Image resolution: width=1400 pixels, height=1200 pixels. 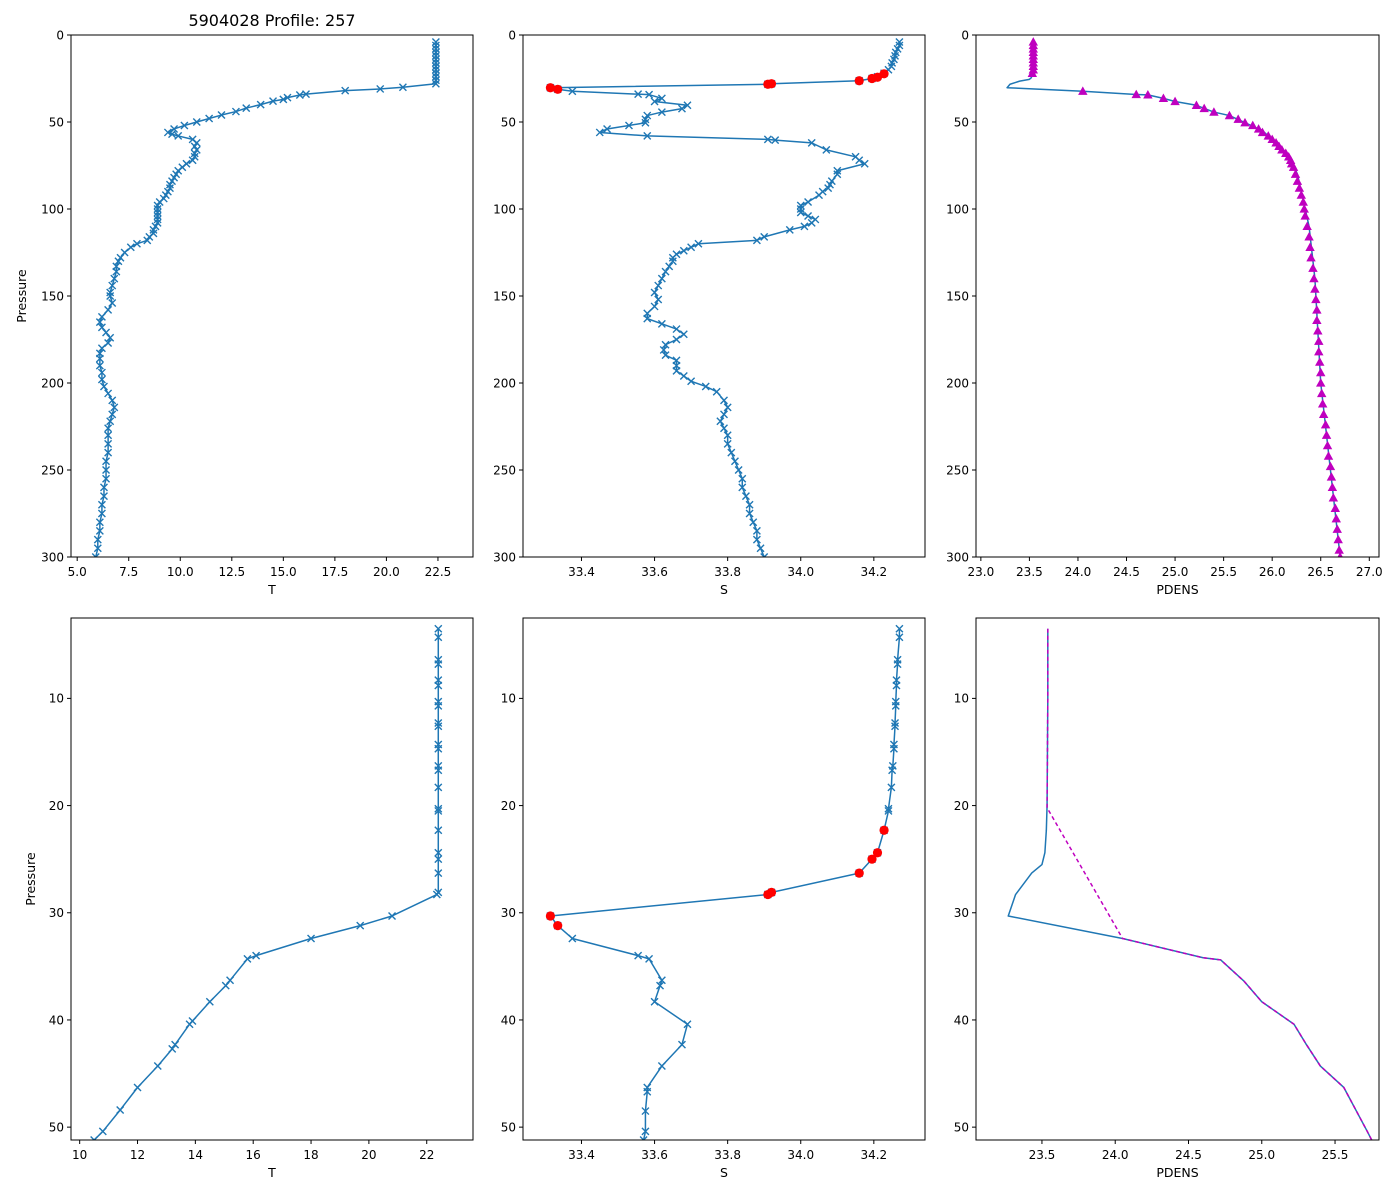 I want to click on panel-pdens-zoom: 23.5 24.0 24.5 25.0 25.5 10 20 30 40 50 PDENS, so click(x=1167, y=898).